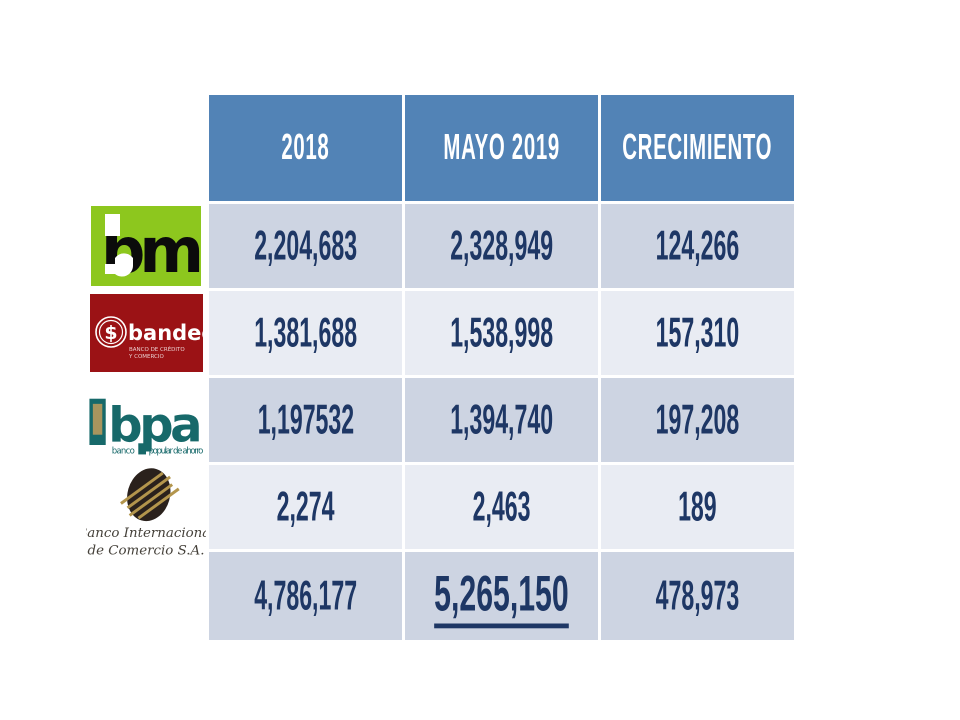 The height and width of the screenshot is (720, 960). I want to click on svg-text: popular de ahorro, so click(176, 452).